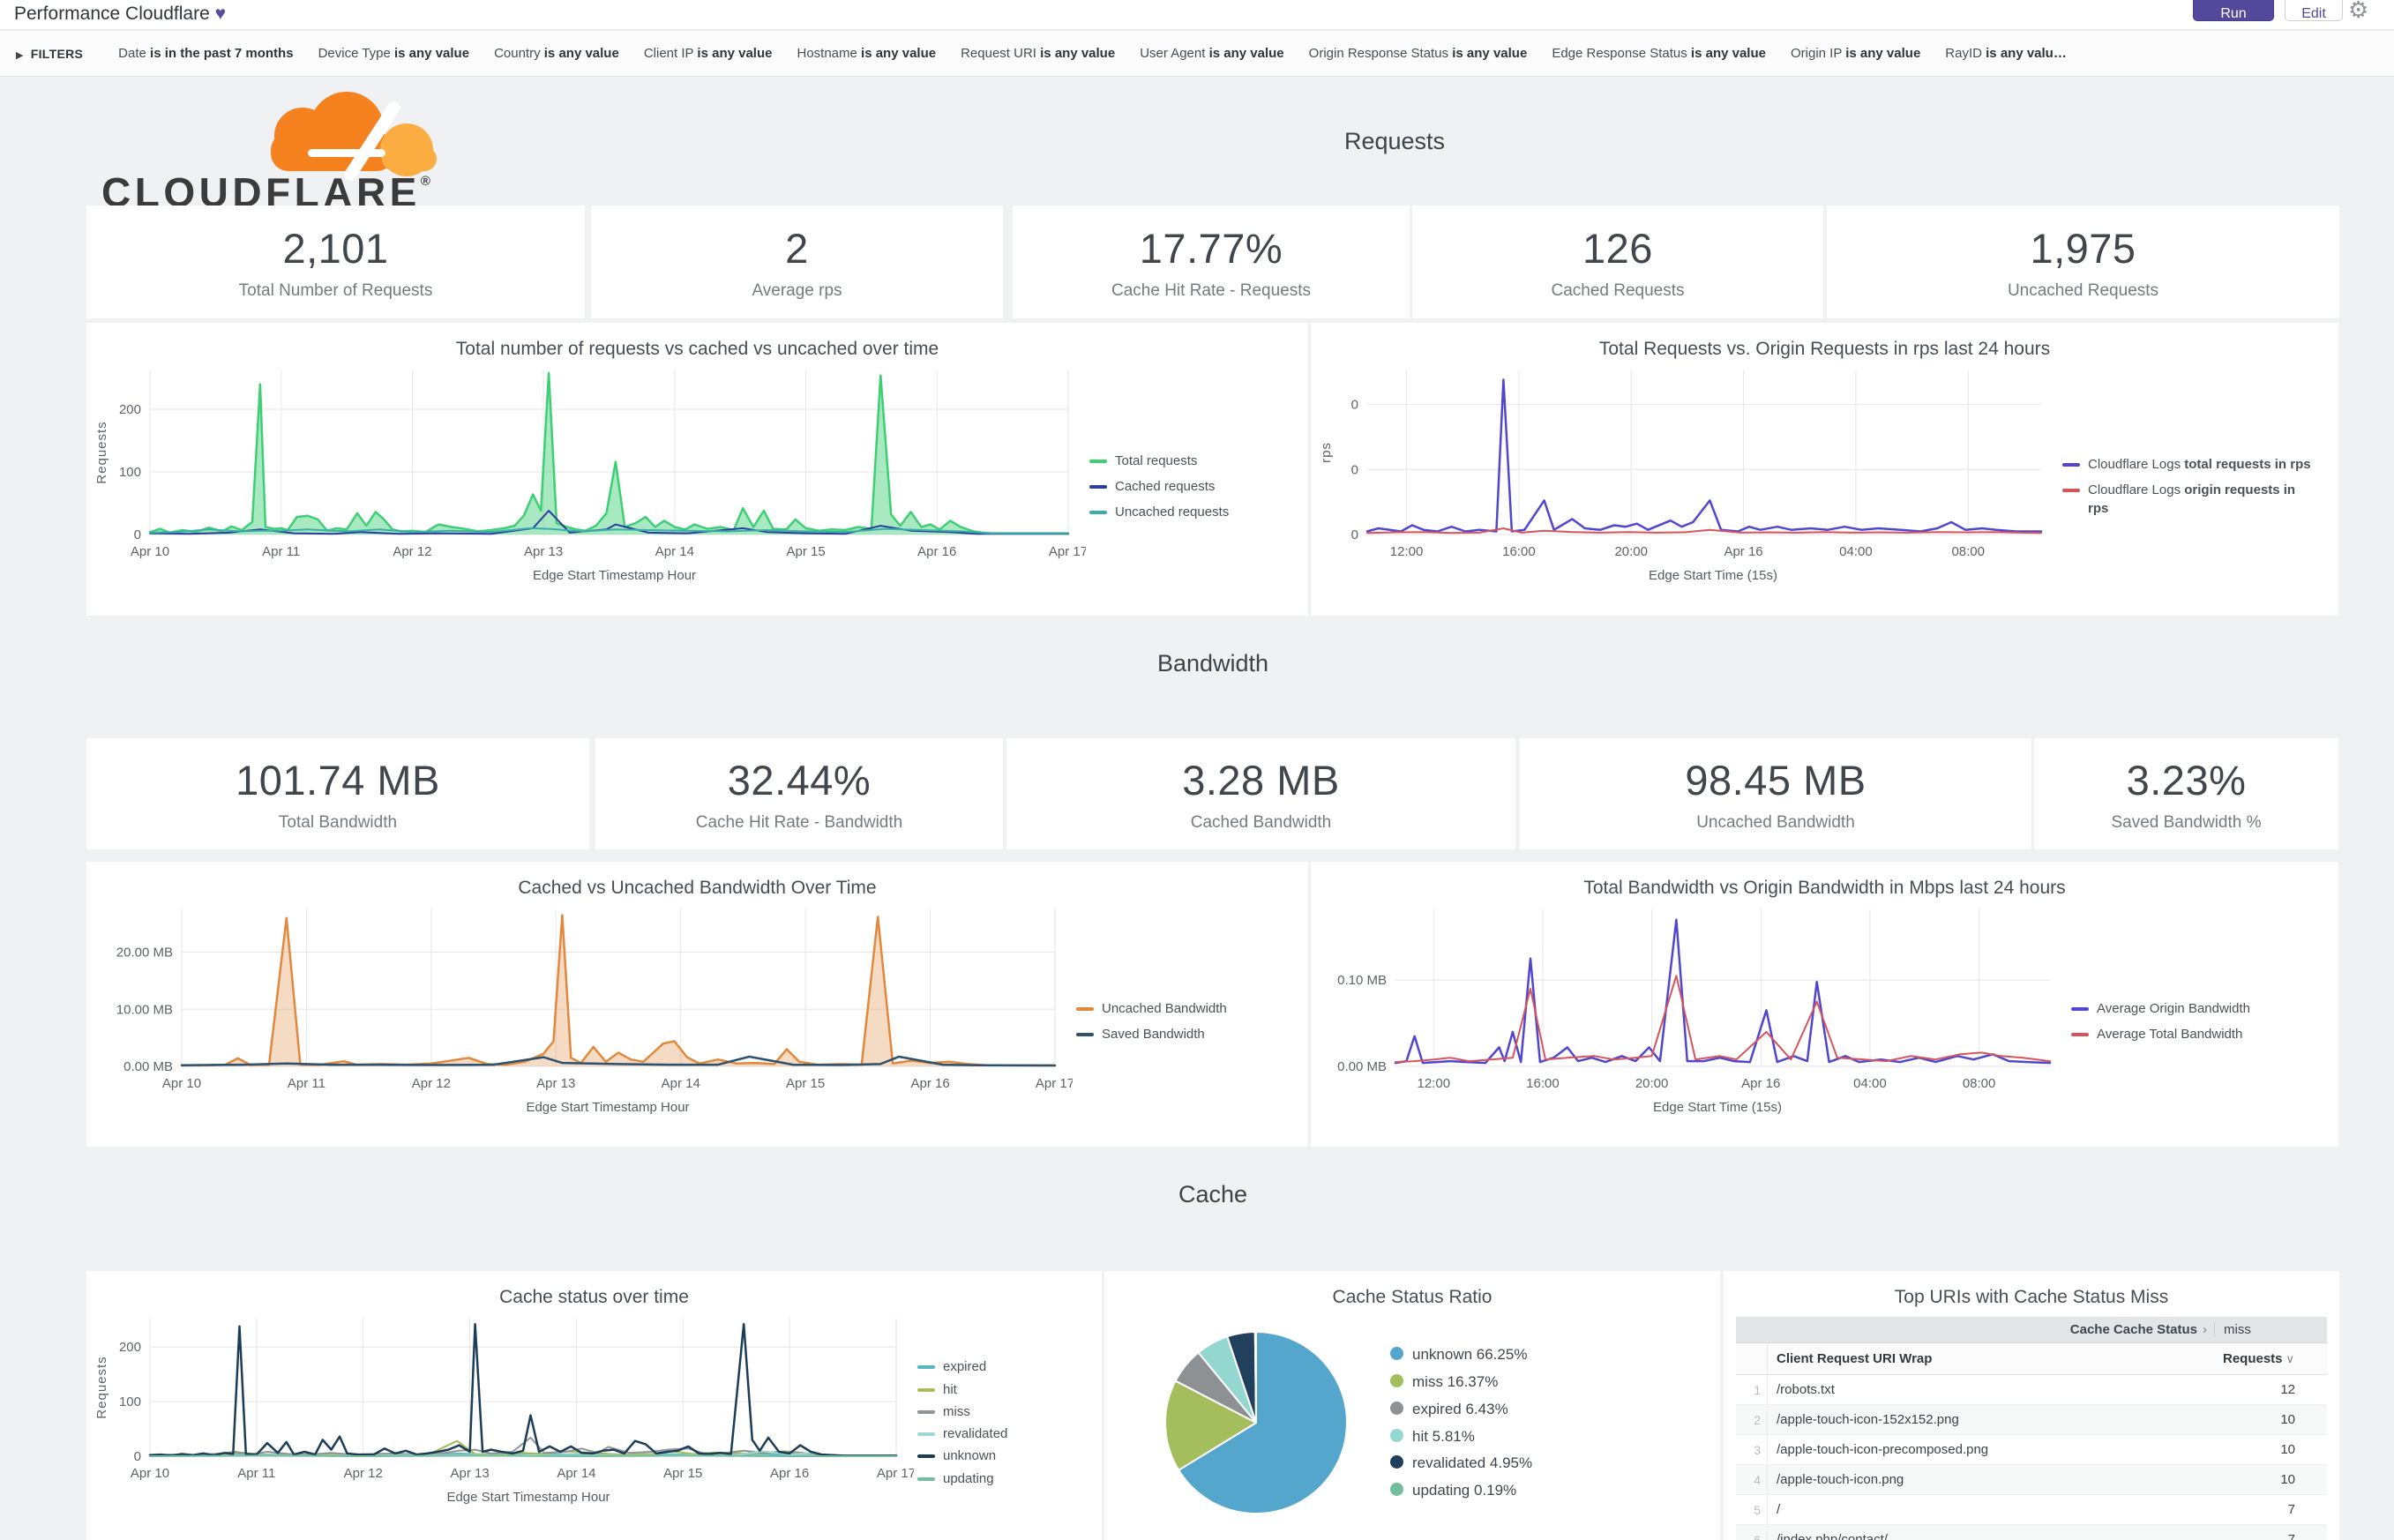  I want to click on legend-item: Cached requests, so click(1183, 487).